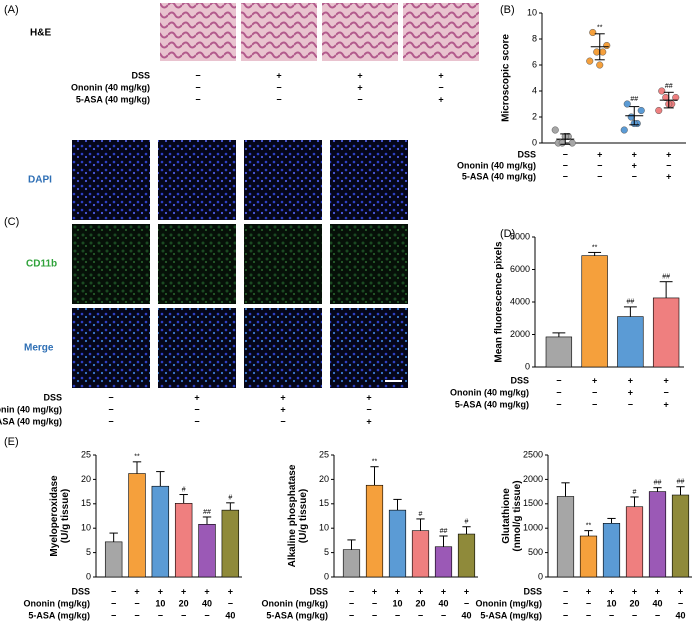 This screenshot has width=700, height=622. Describe the element at coordinates (507, 234) in the screenshot. I see `panel-label: (D)` at that location.